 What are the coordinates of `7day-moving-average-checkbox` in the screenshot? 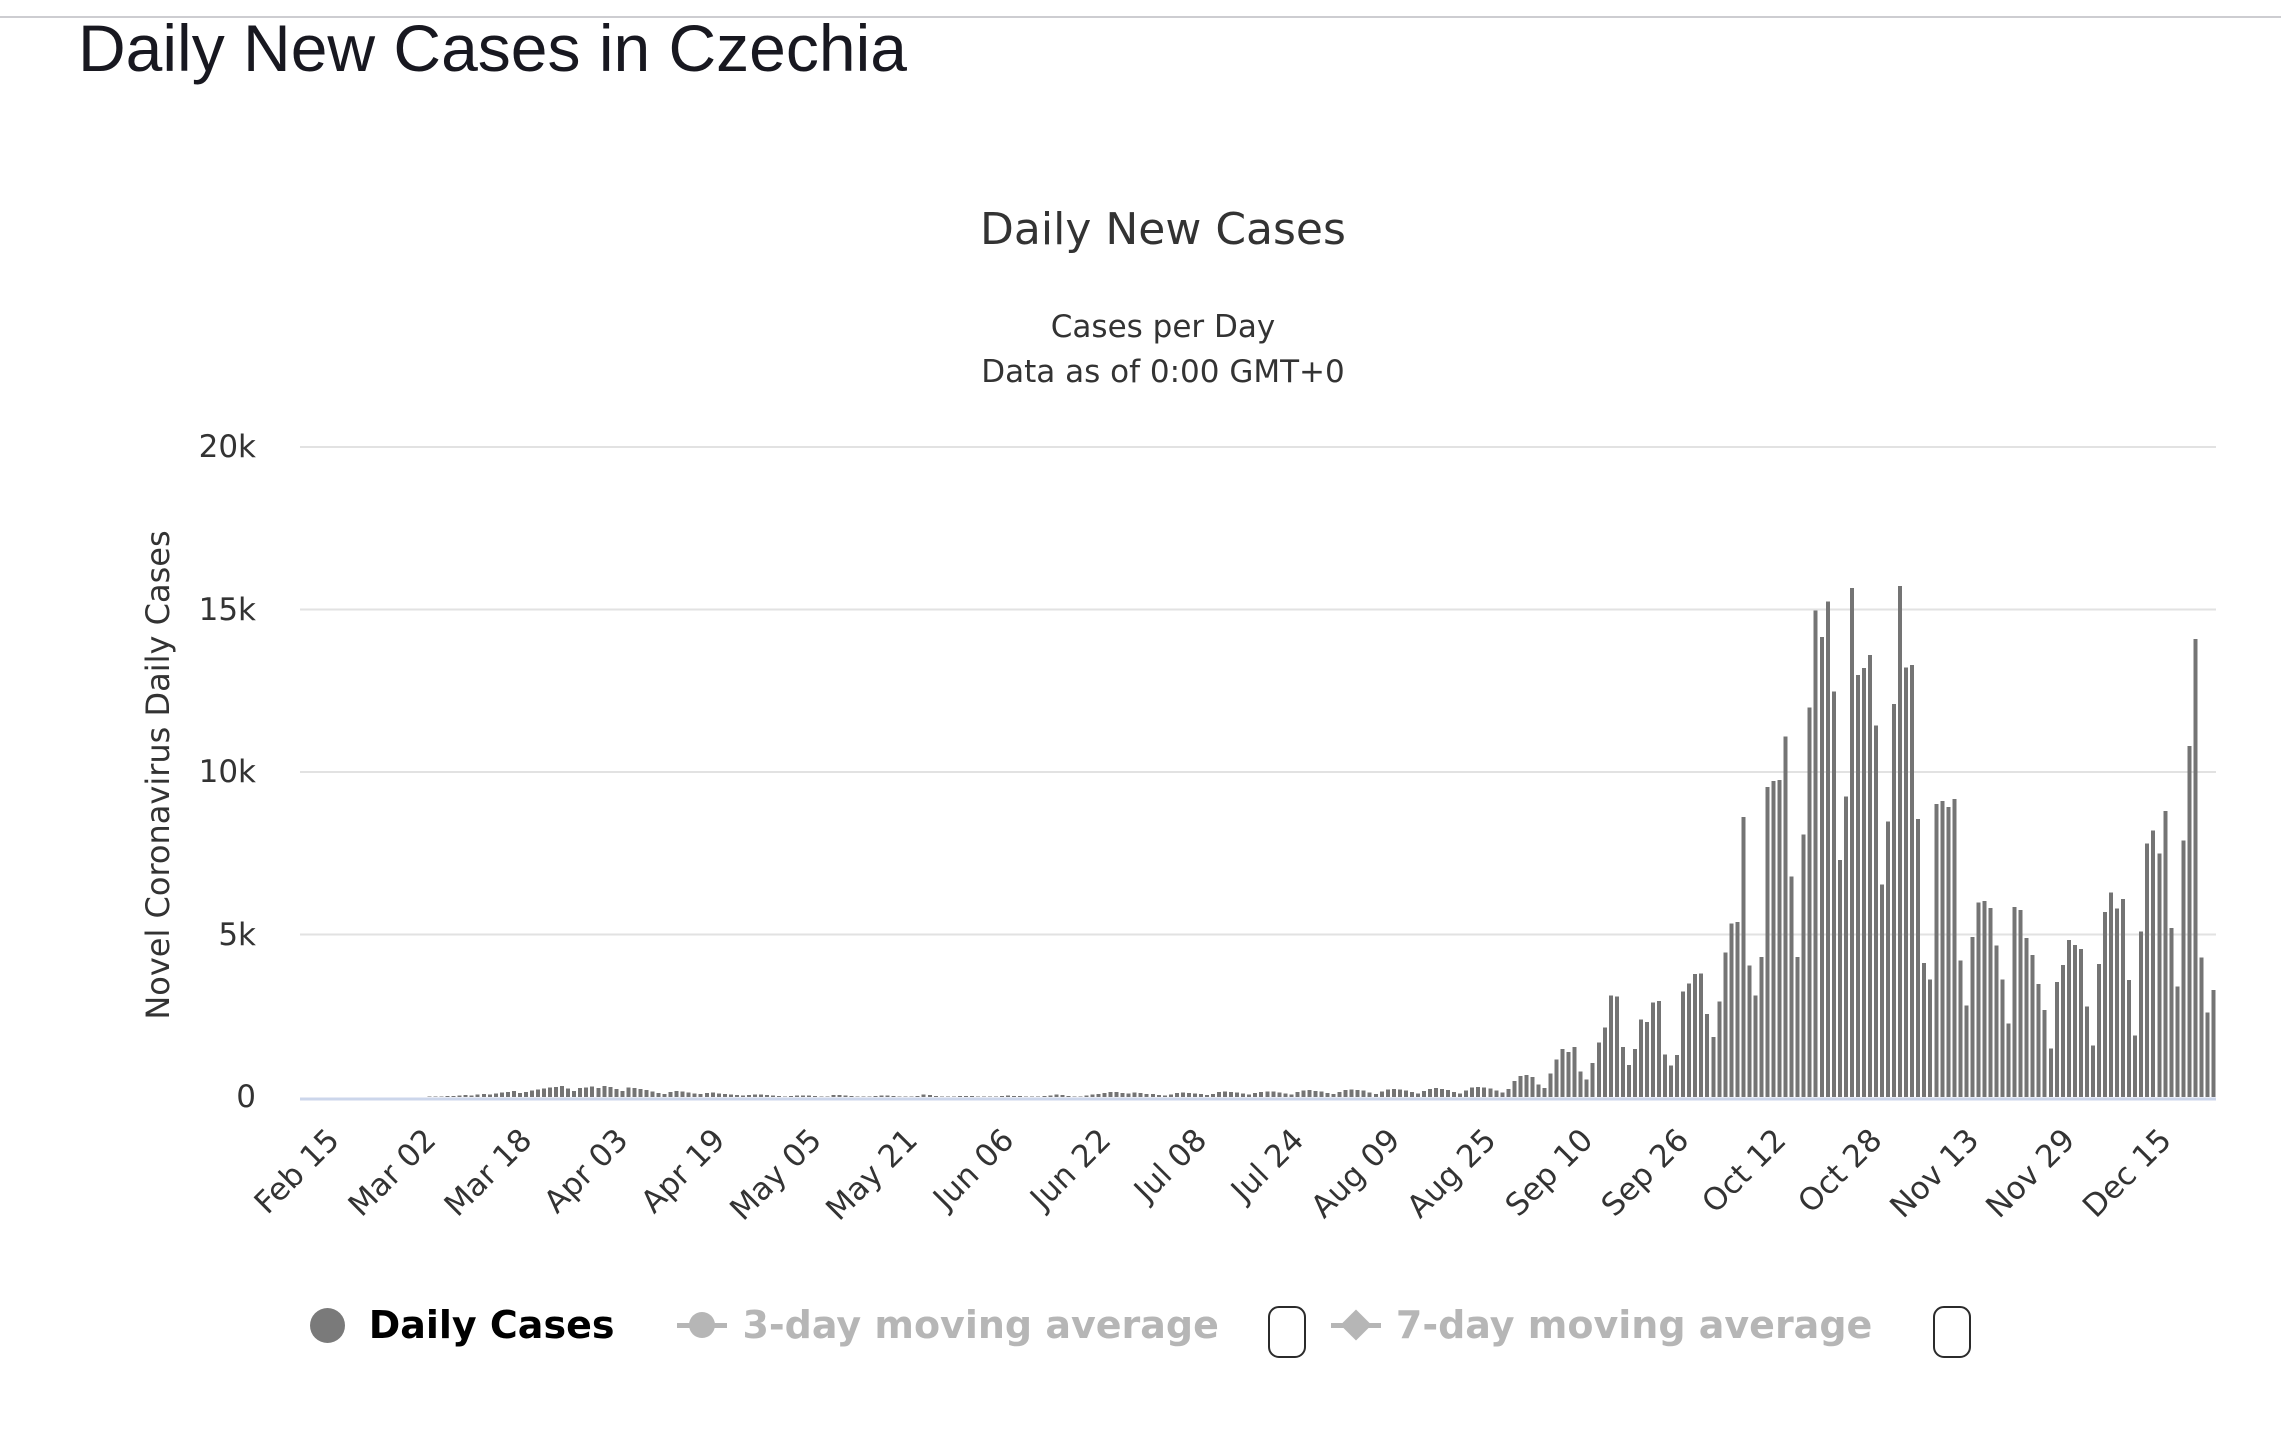 It's located at (1952, 1332).